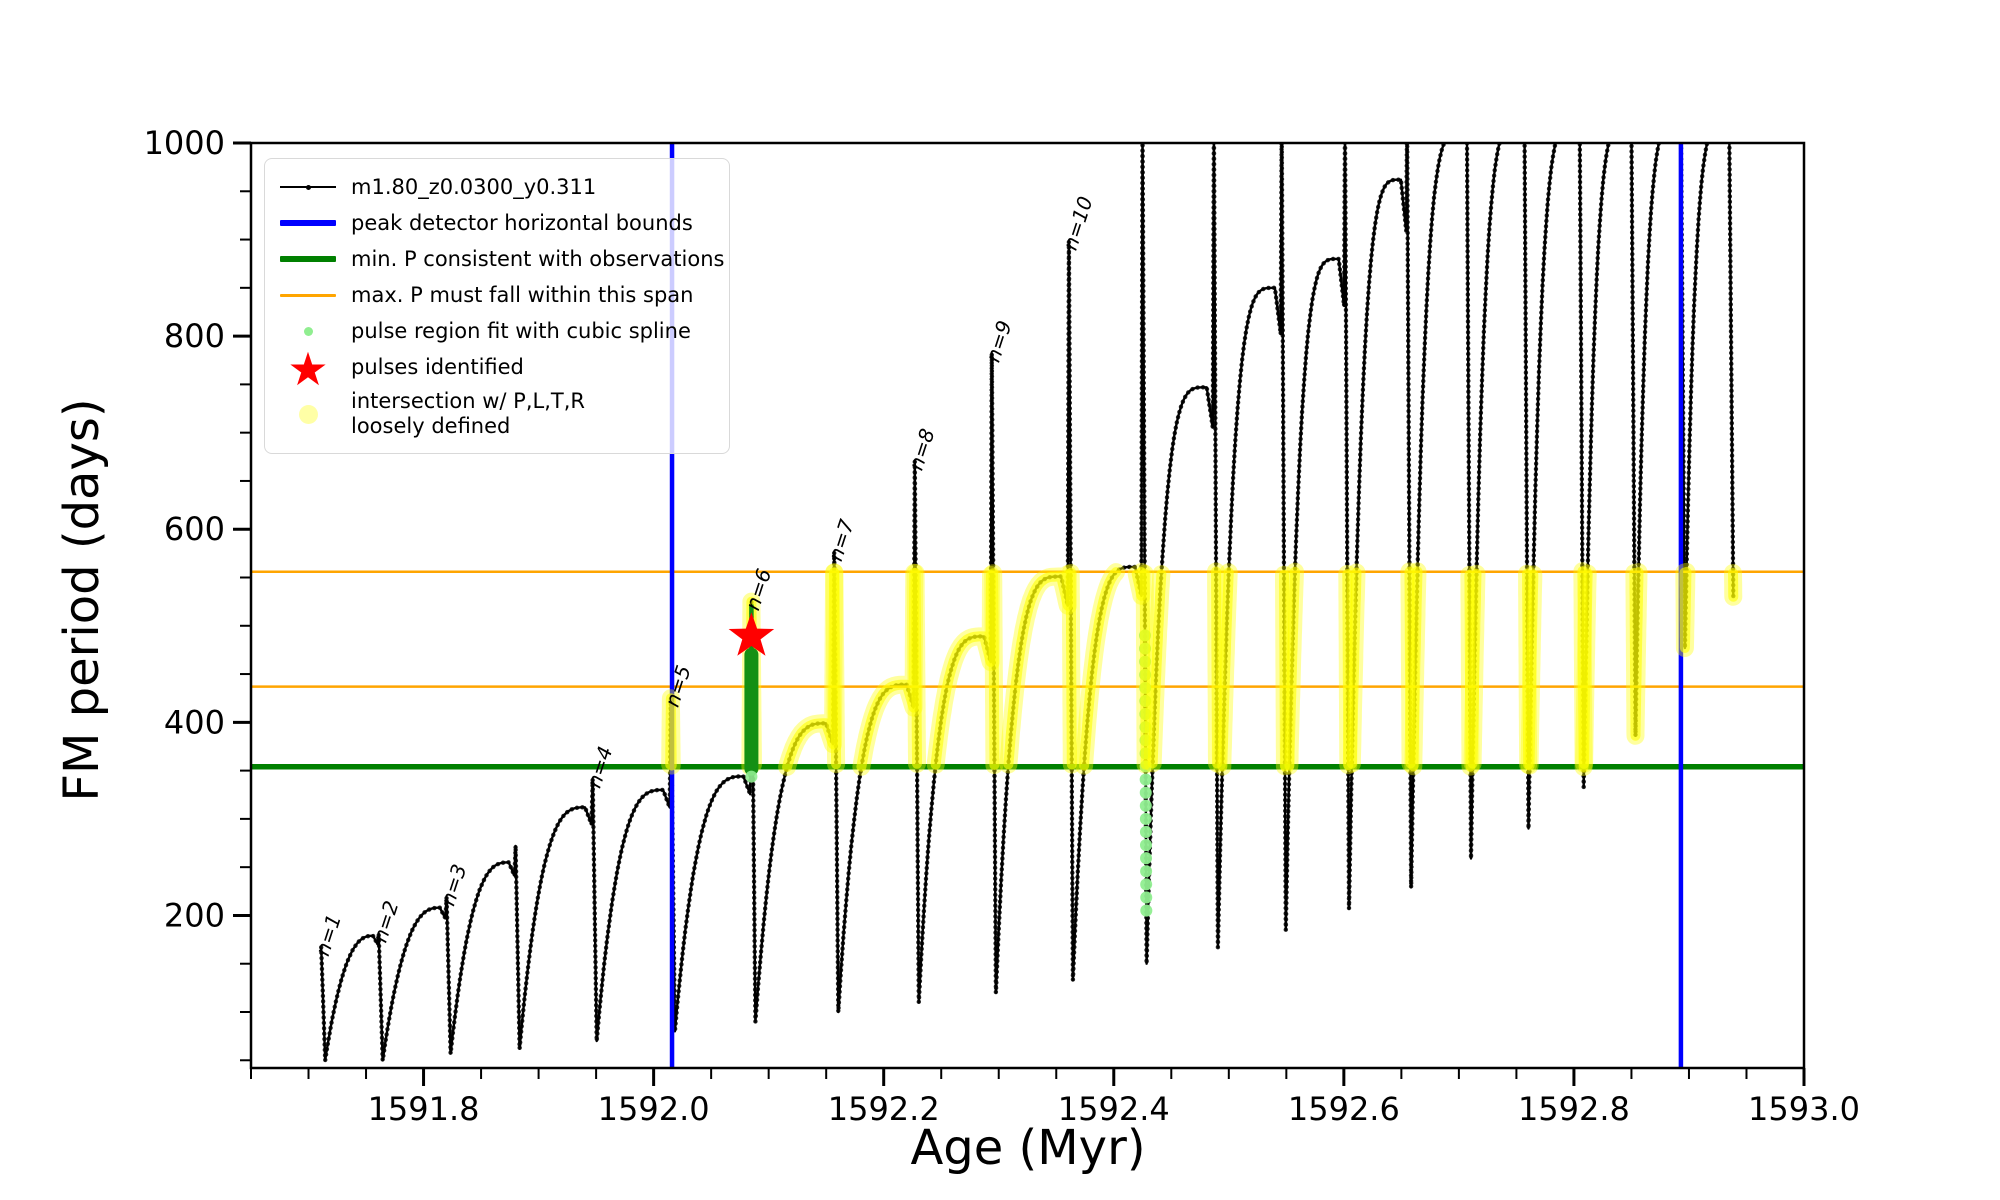  What do you see at coordinates (751, 634) in the screenshot?
I see `pulse-star-marker` at bounding box center [751, 634].